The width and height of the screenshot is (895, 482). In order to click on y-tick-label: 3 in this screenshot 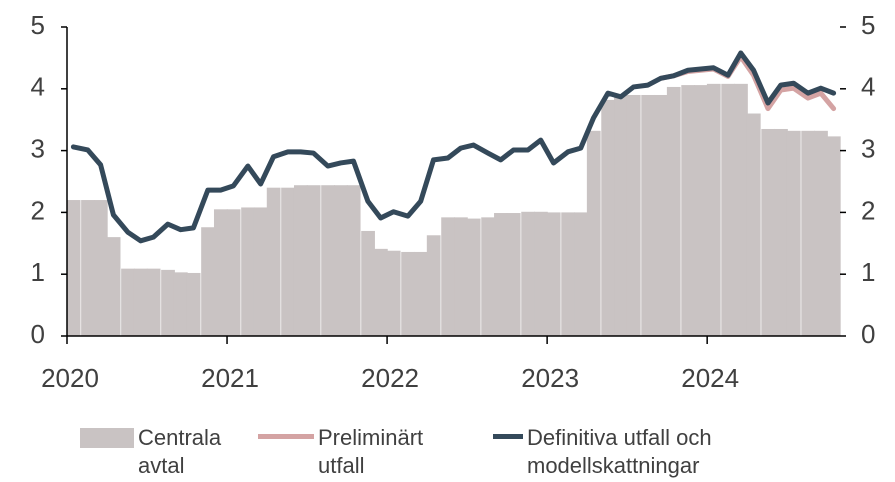, I will do `click(38, 148)`.